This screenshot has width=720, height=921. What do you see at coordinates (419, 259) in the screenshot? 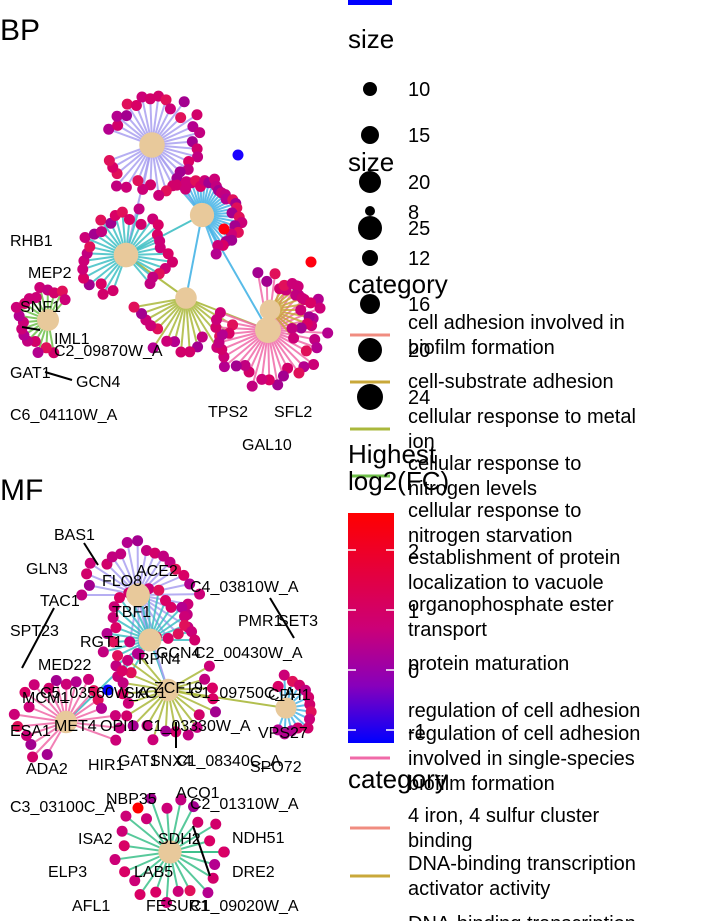
I see `legend-size2-label: 12` at bounding box center [419, 259].